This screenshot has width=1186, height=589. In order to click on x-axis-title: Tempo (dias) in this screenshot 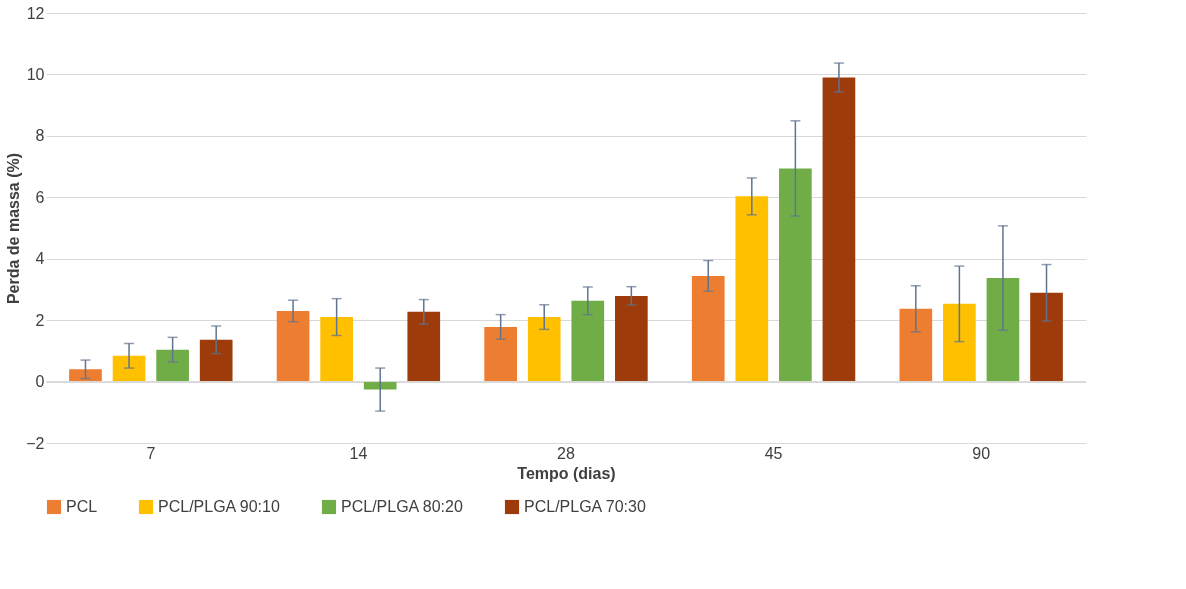, I will do `click(566, 473)`.